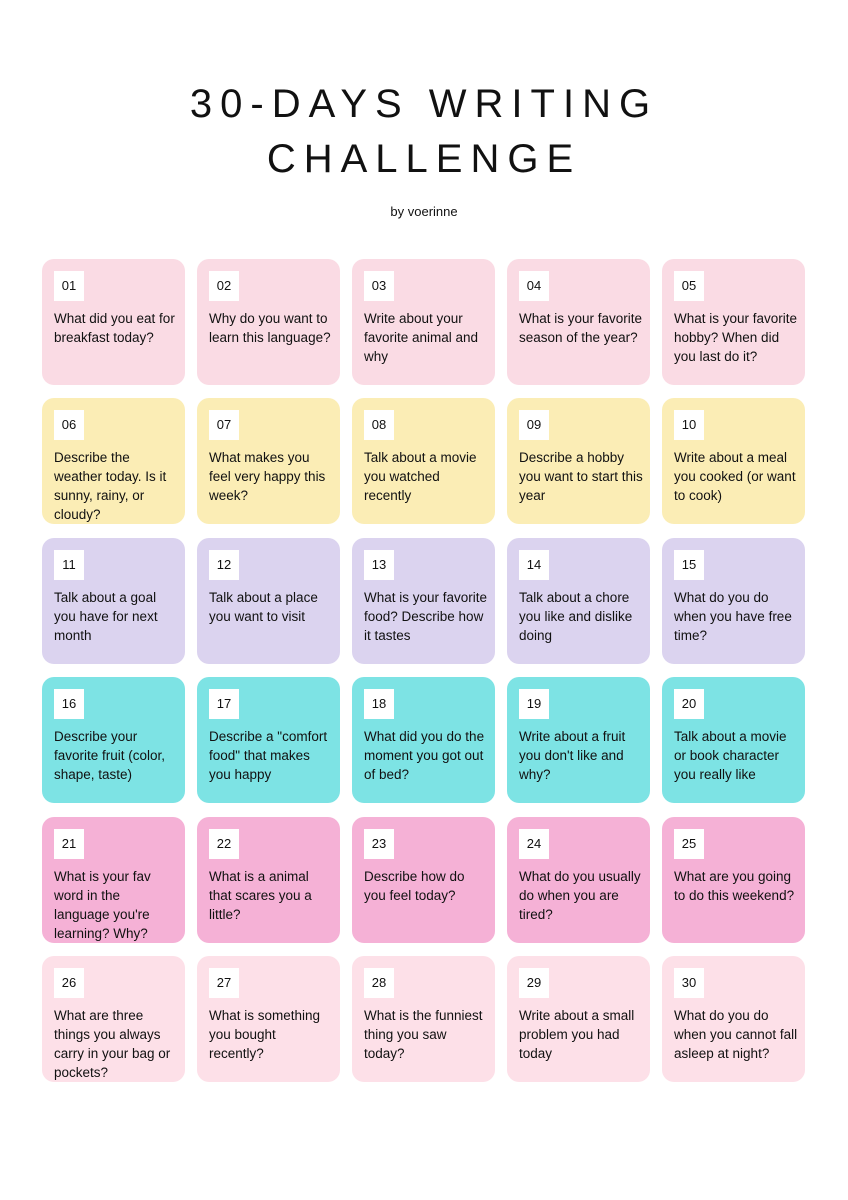 This screenshot has height=1200, width=848. What do you see at coordinates (224, 704) in the screenshot?
I see `day-number: 17` at bounding box center [224, 704].